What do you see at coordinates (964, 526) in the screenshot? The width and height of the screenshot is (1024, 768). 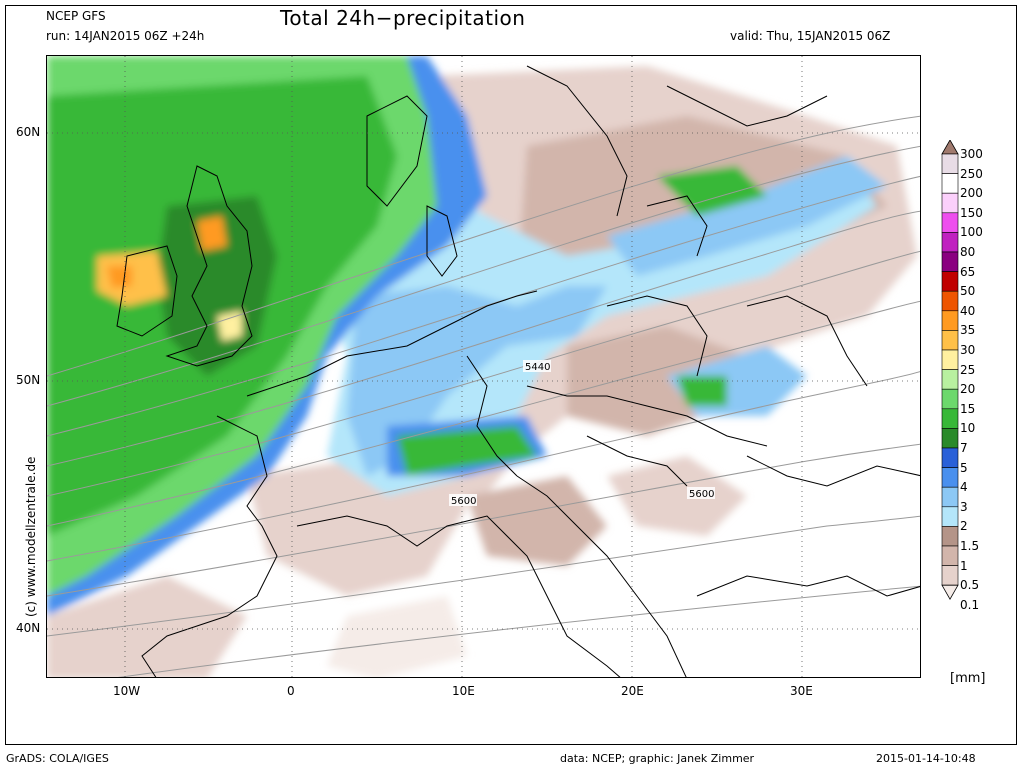 I see `legend-label: 2` at bounding box center [964, 526].